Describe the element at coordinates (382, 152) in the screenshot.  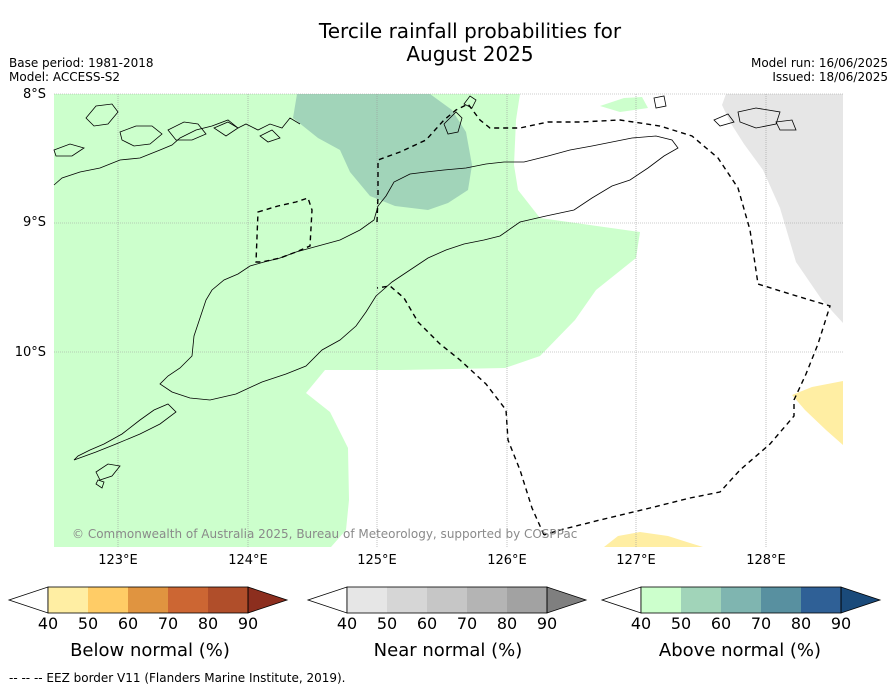
I see `above-normal-50-60-region` at that location.